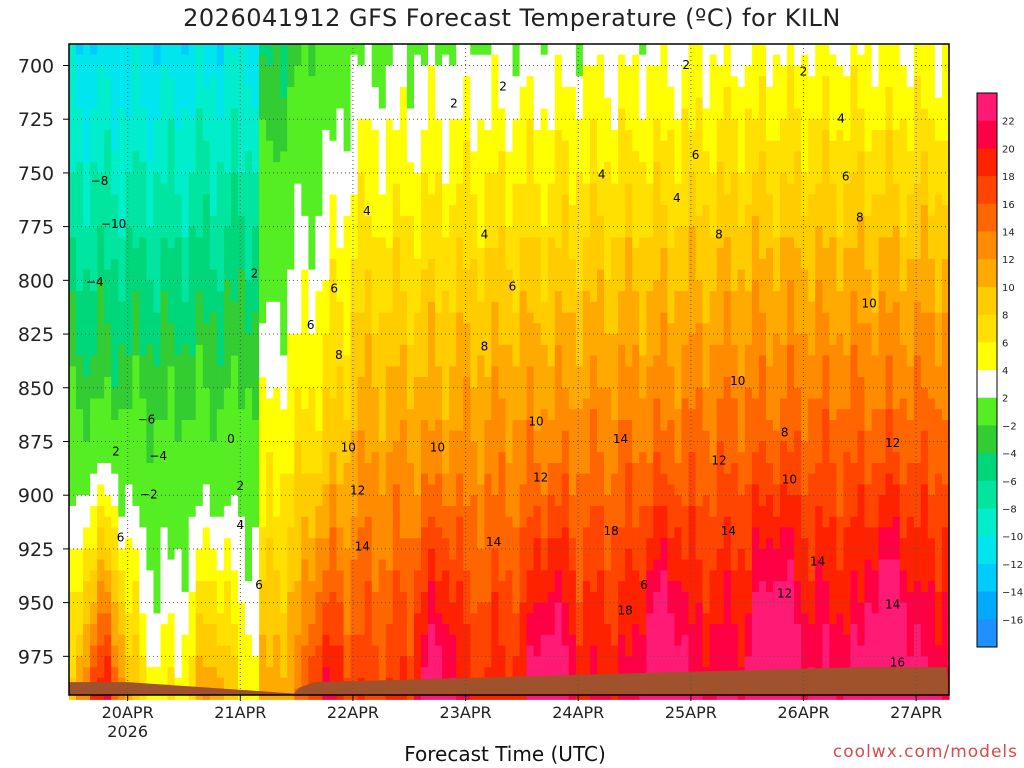 Image resolution: width=1024 pixels, height=768 pixels. Describe the element at coordinates (36, 550) in the screenshot. I see `y-tick-label: 925` at that location.